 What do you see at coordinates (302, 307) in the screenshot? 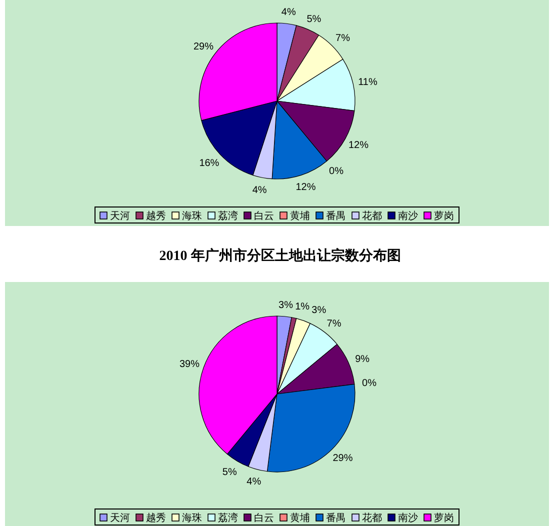
I see `data-label: 1%` at bounding box center [302, 307].